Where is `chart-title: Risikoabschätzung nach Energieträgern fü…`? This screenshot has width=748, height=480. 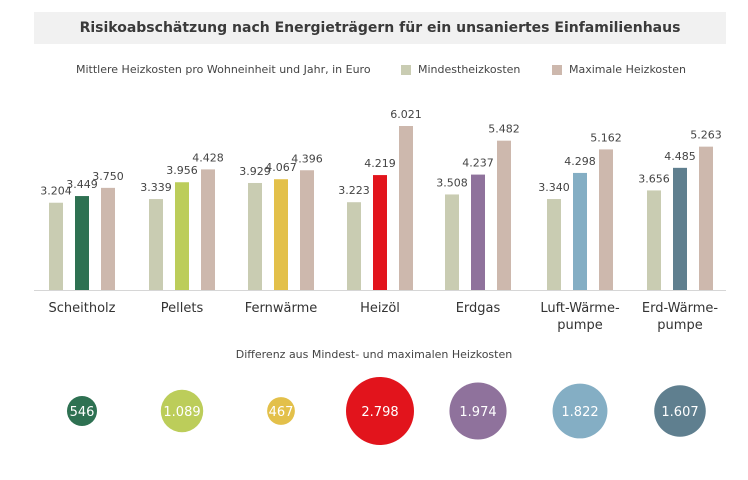
chart-title: Risikoabschätzung nach Energieträgern fü… is located at coordinates (380, 28).